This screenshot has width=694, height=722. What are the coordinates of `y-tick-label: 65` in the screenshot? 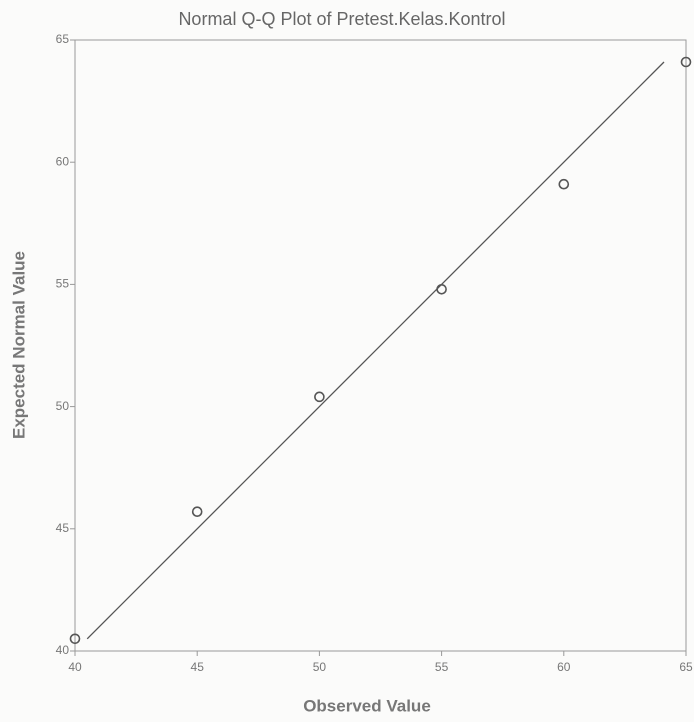 It's located at (63, 39).